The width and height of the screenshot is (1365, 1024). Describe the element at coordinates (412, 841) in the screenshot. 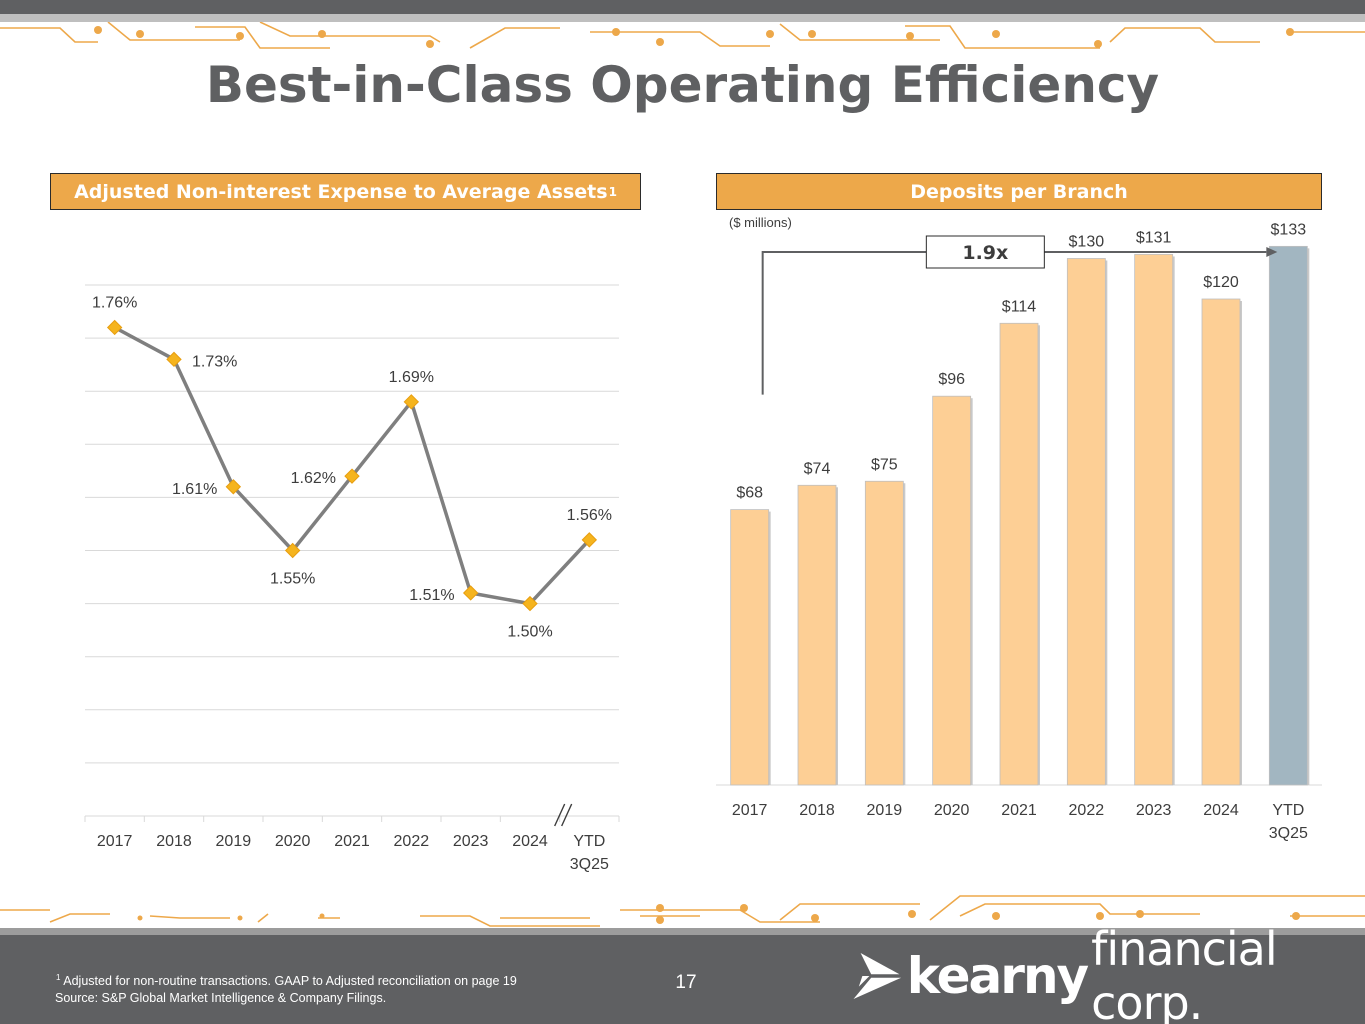

I see `x-tick-label: 2022` at that location.